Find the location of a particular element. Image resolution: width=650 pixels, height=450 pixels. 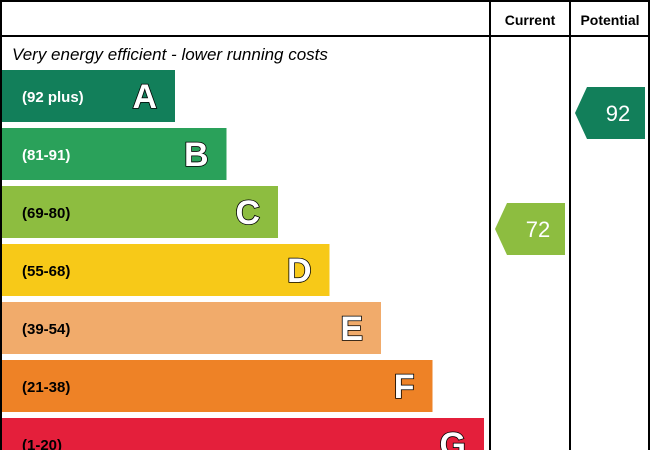

band-d-bar is located at coordinates (165, 270).